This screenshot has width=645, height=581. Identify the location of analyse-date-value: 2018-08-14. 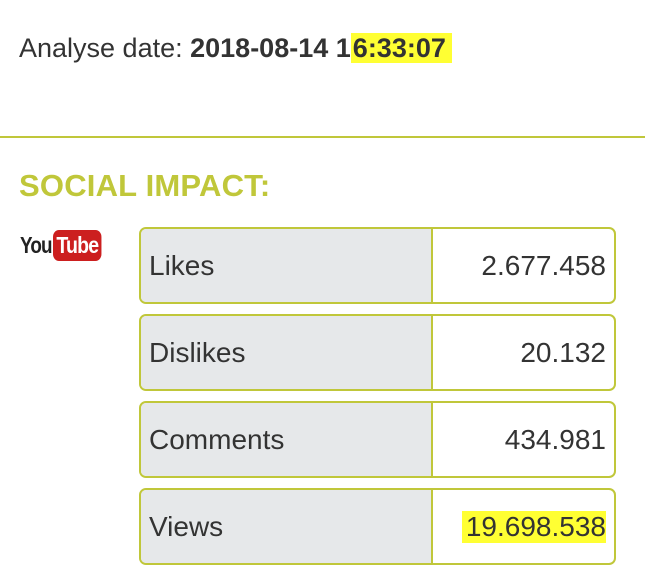
(259, 48).